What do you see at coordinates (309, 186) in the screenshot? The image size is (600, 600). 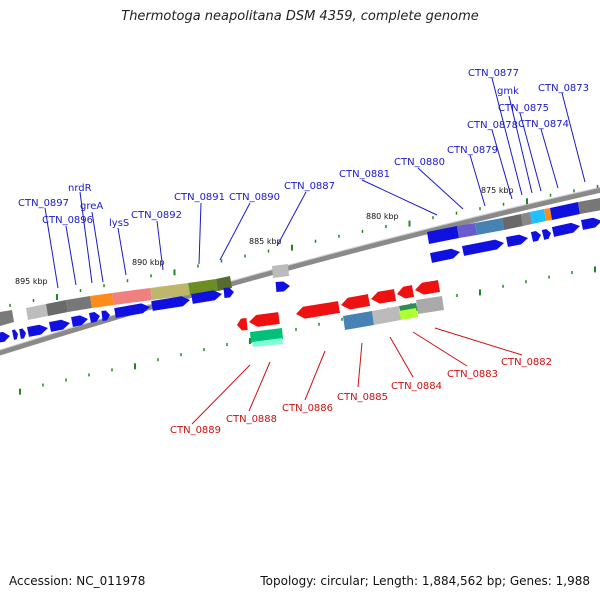 I see `gene-label: CTN_0887` at bounding box center [309, 186].